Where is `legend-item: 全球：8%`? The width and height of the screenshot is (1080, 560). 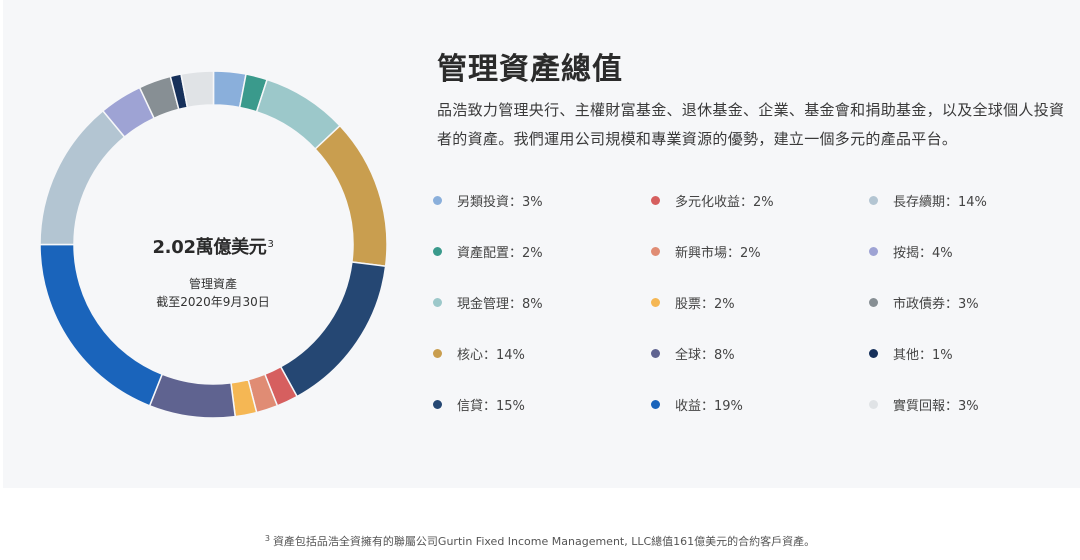
legend-item: 全球：8% is located at coordinates (693, 353).